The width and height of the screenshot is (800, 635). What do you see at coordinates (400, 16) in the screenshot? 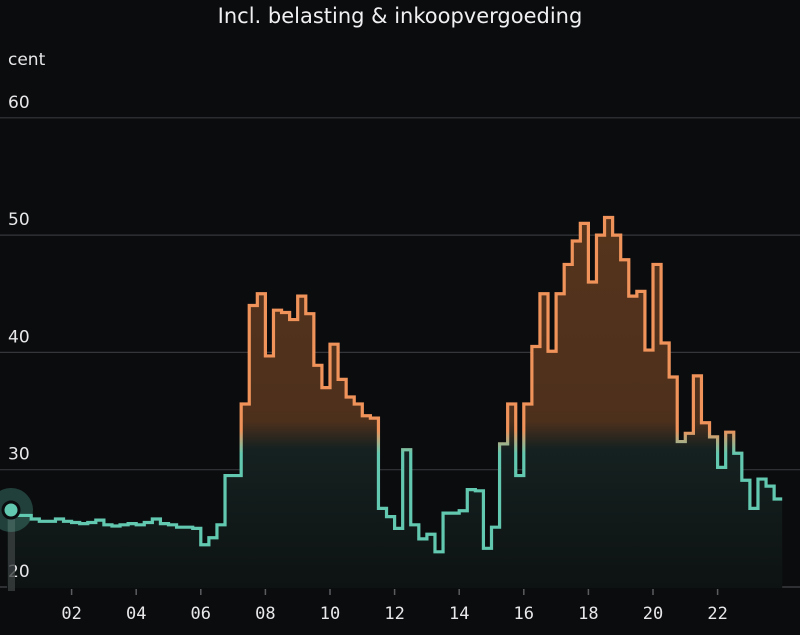
I see `chart-title: Incl. belasting & inkoopvergoeding` at bounding box center [400, 16].